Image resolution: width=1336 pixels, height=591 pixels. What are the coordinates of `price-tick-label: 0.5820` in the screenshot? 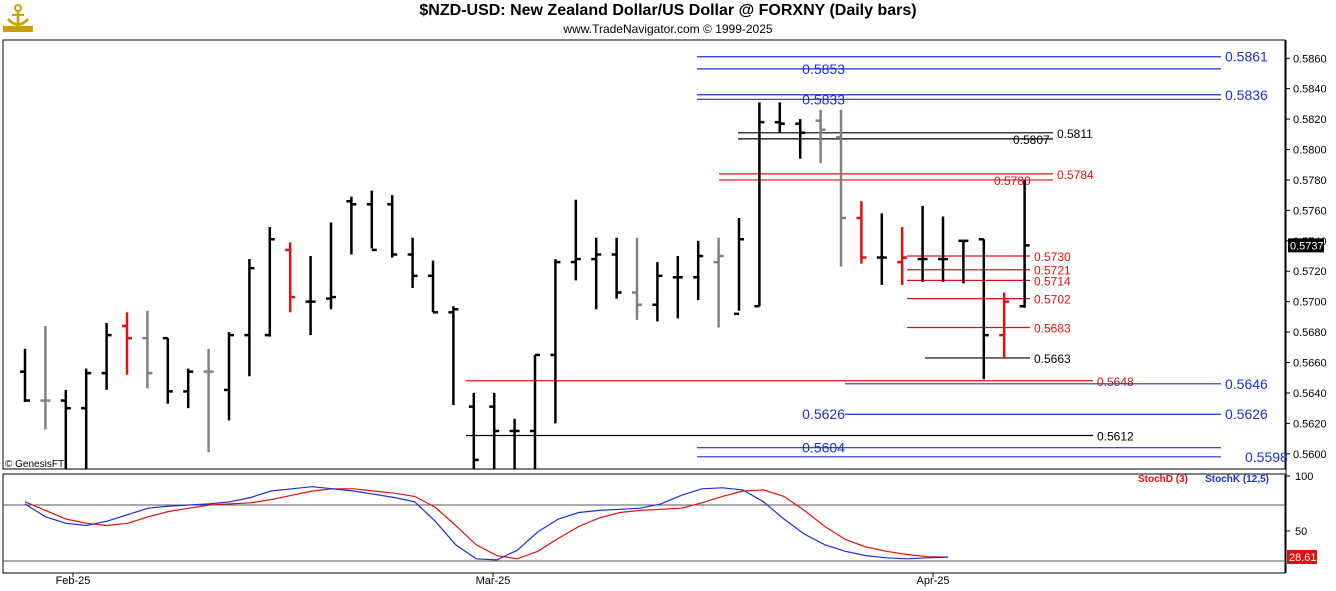 It's located at (1310, 120).